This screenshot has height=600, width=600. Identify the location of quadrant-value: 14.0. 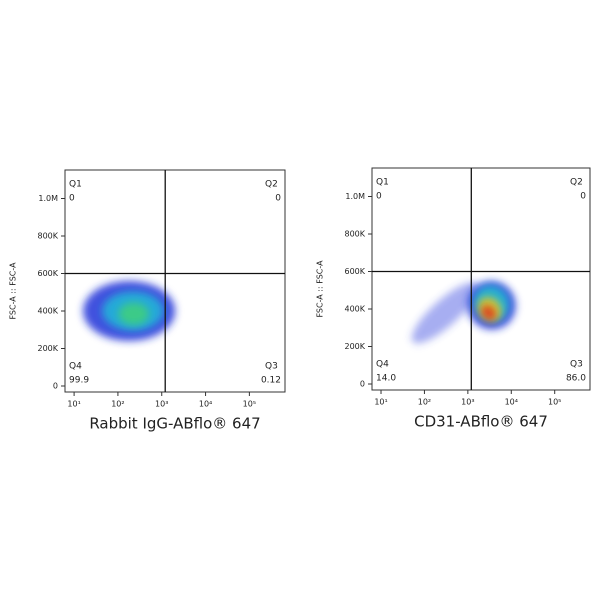
(386, 379).